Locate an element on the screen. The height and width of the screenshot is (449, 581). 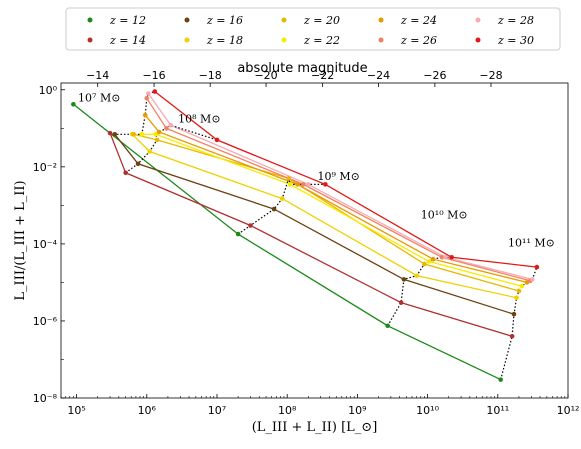
mass-label-3: 10¹⁰ M⊙ is located at coordinates (444, 215).